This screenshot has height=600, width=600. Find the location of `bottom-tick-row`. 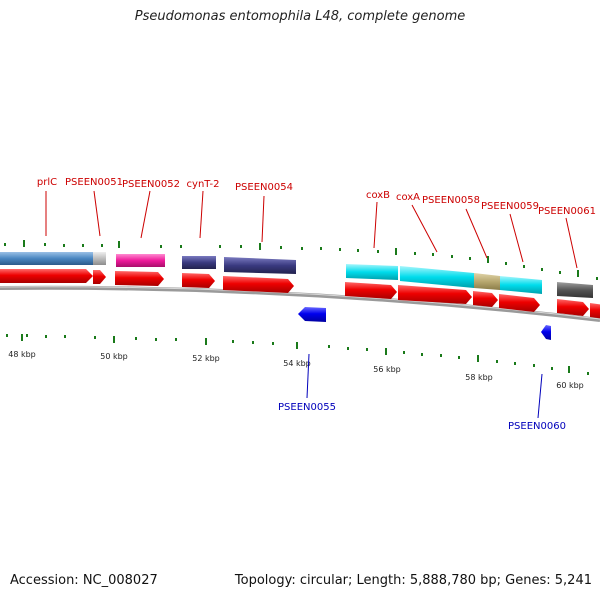

bottom-tick-row is located at coordinates (297, 354).